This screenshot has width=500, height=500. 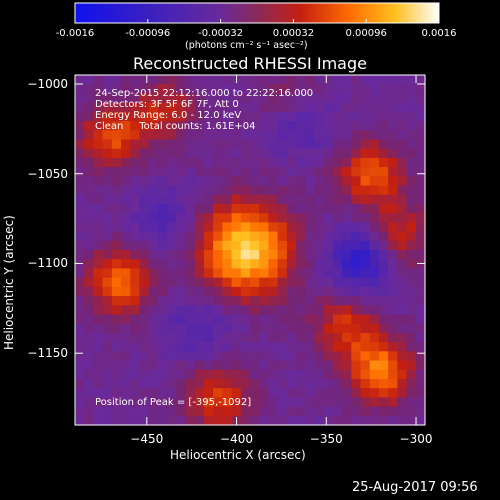 I want to click on peak-position-label: Position of Peak = [-395,-1092], so click(x=173, y=402).